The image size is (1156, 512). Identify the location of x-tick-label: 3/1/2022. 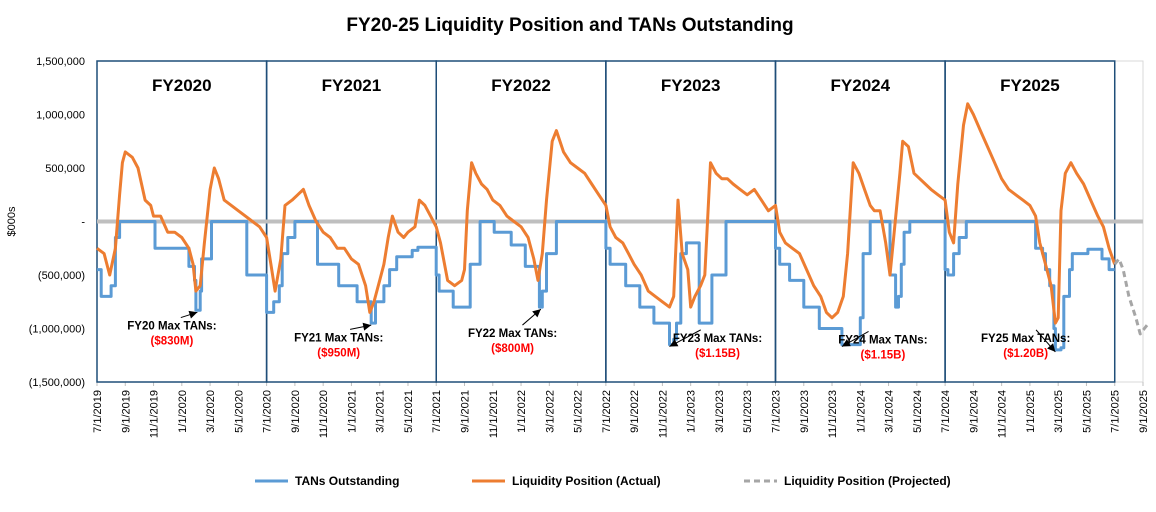
(550, 411).